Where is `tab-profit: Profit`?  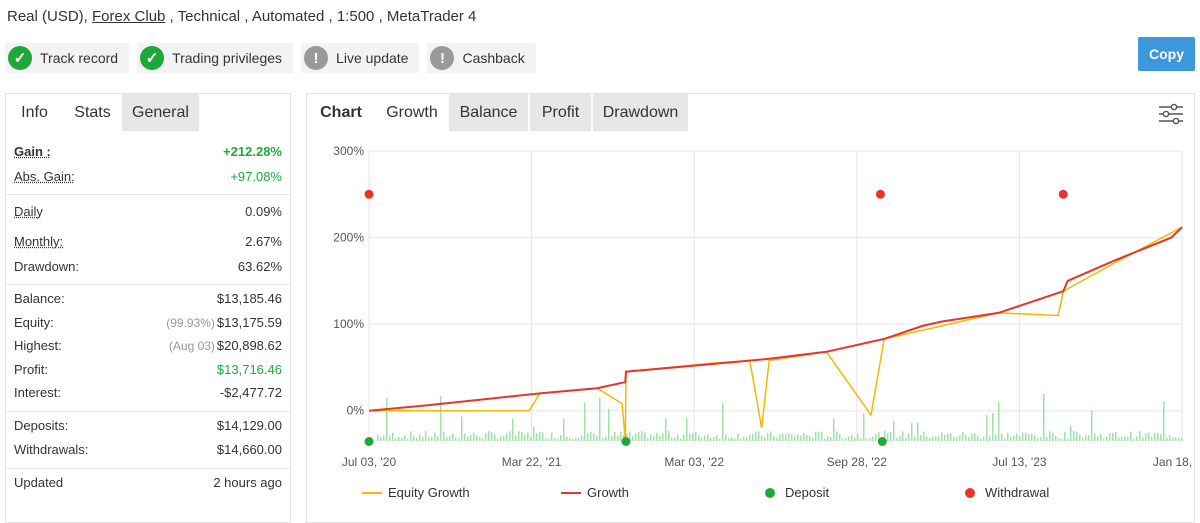
tab-profit: Profit is located at coordinates (560, 112).